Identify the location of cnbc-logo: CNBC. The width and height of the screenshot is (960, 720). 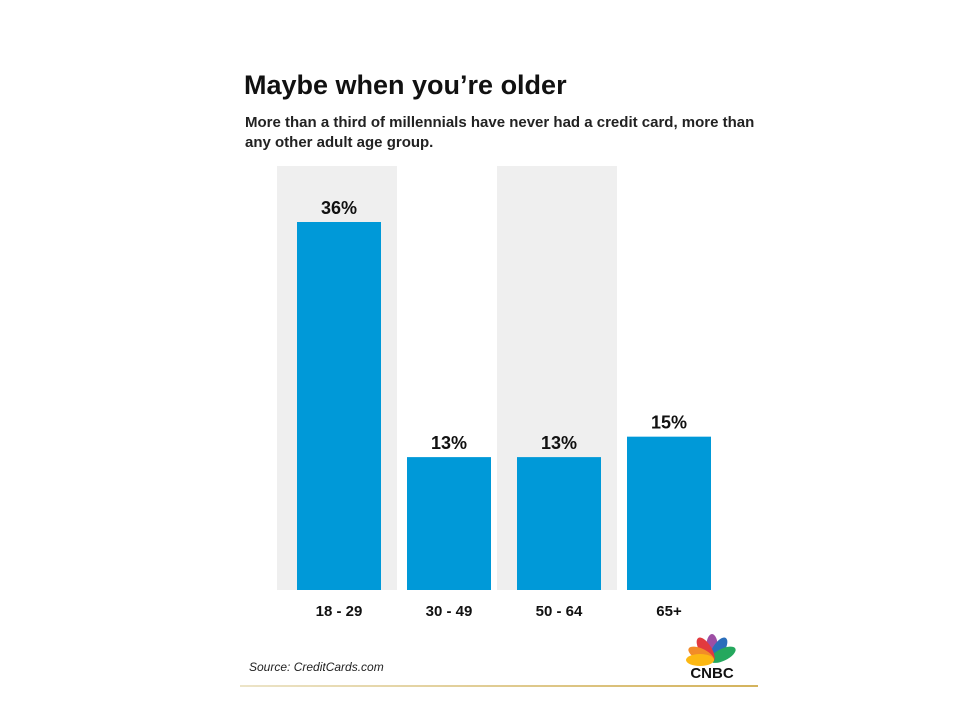
(711, 657).